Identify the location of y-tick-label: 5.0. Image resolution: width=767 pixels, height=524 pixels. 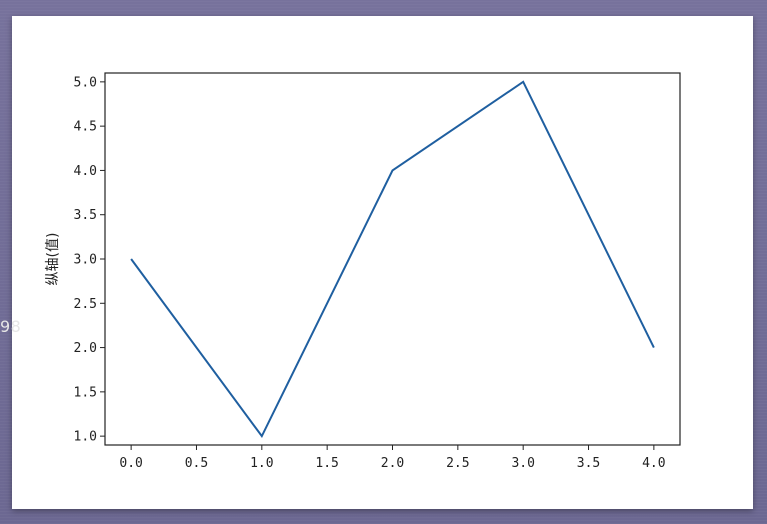
(85, 82).